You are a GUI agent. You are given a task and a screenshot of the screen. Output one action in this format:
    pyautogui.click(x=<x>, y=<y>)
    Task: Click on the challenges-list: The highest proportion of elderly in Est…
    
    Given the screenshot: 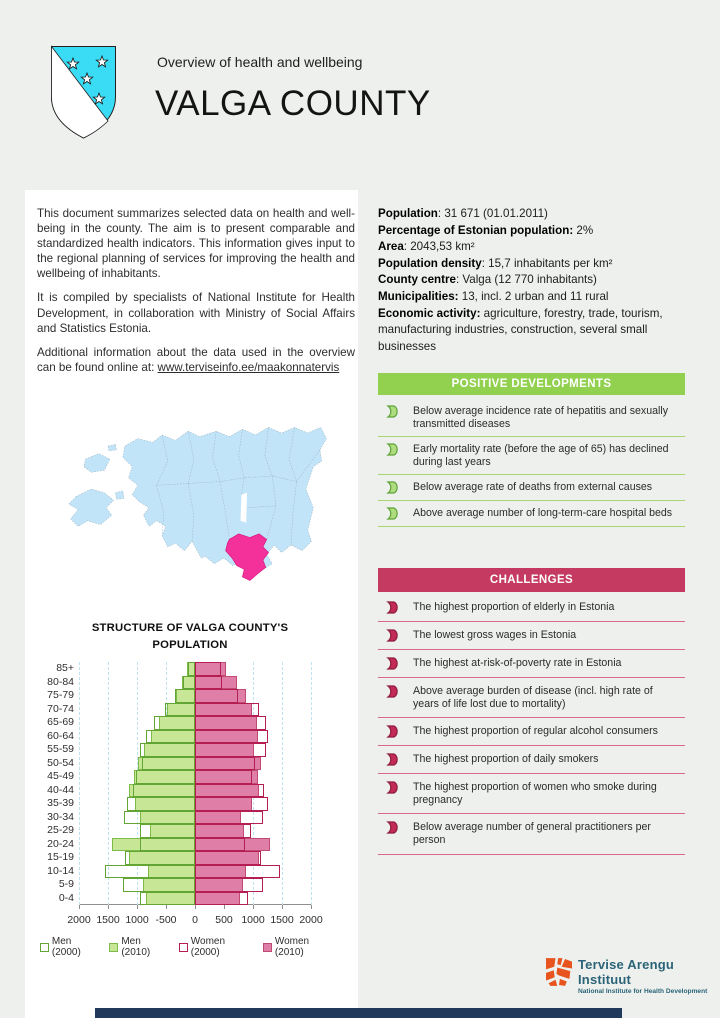 What is the action you would take?
    pyautogui.click(x=531, y=724)
    